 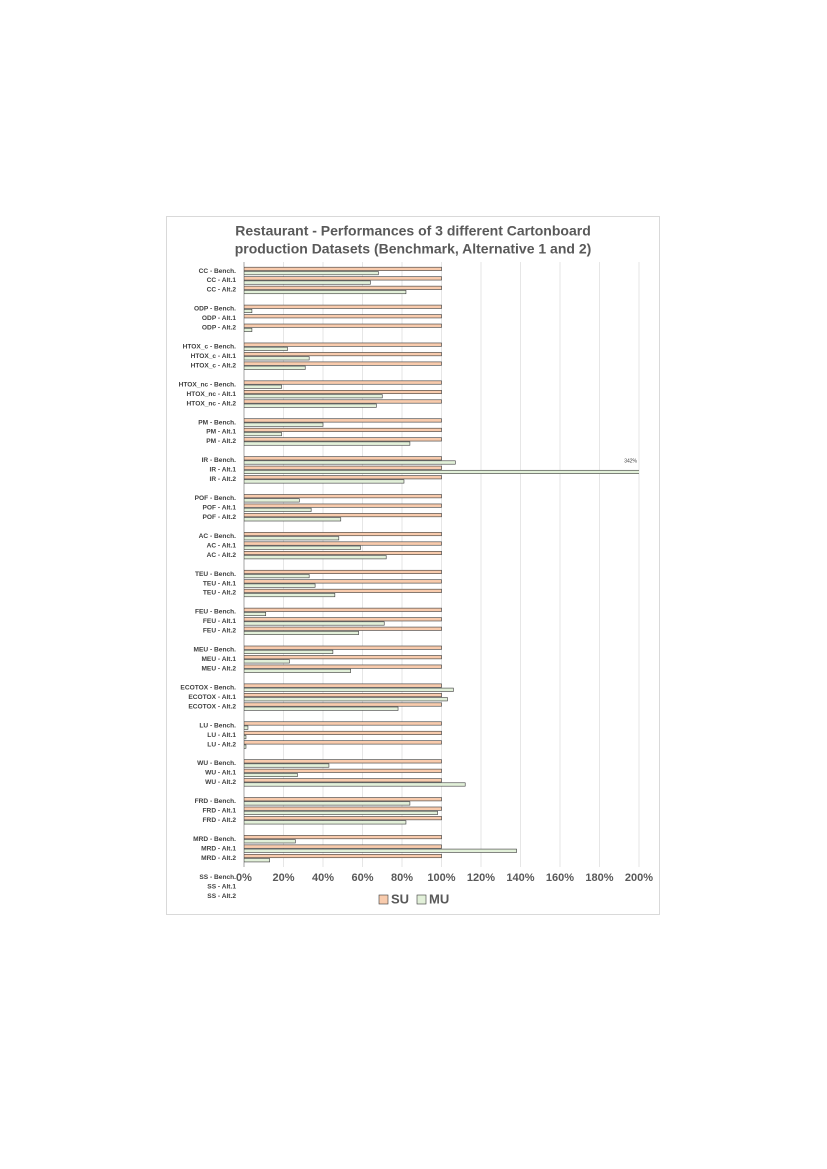 I want to click on y-tick-label: WU - Alt.2, so click(x=220, y=782).